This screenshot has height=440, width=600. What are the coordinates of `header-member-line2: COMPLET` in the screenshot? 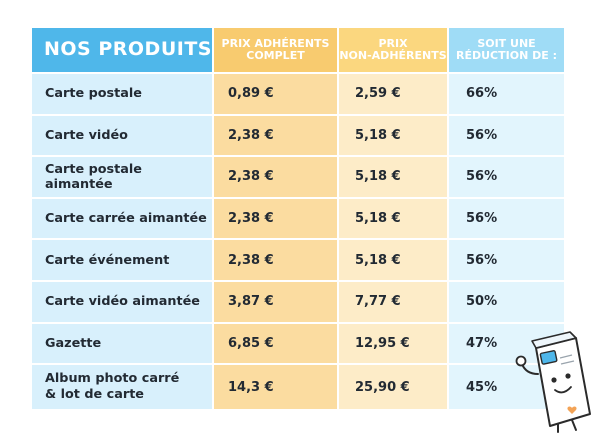 It's located at (275, 55).